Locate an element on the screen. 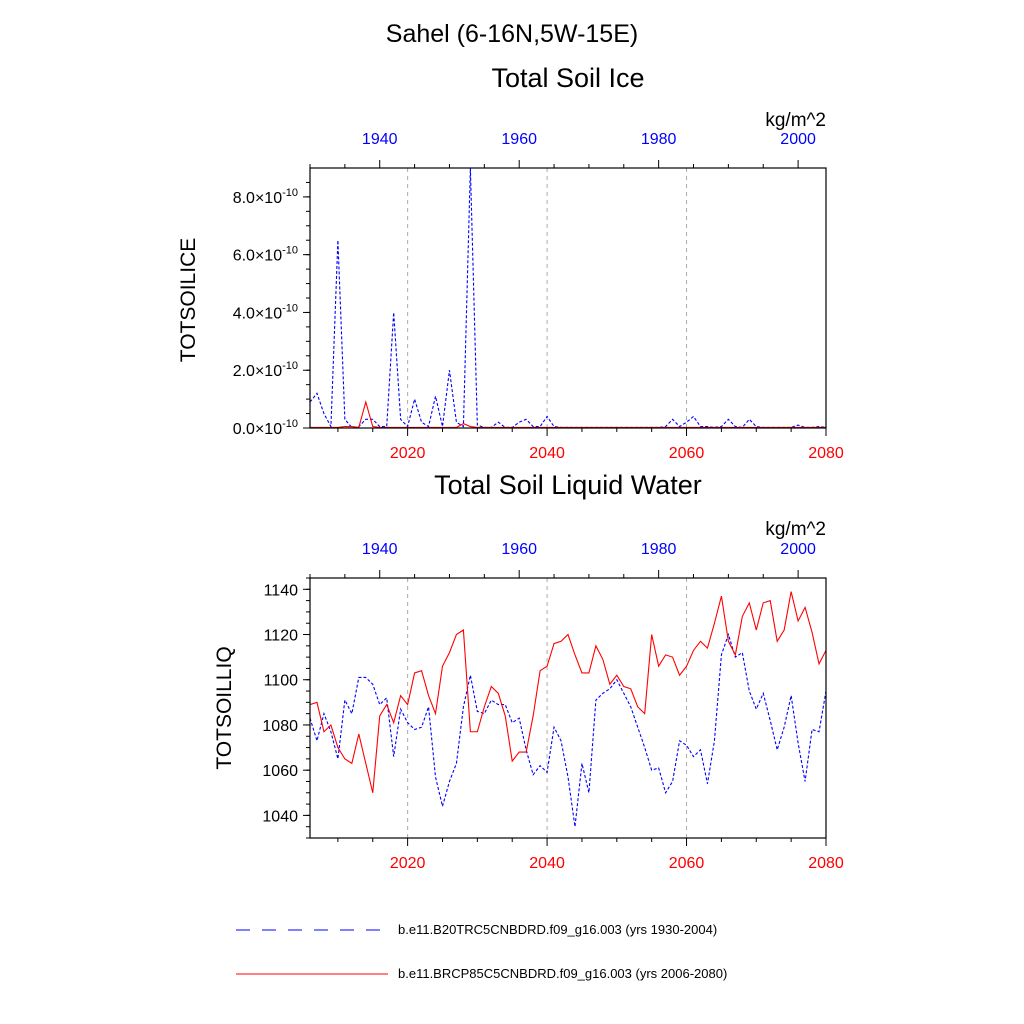 This screenshot has width=1024, height=1024. y-tick-mantissa: 0.0 is located at coordinates (244, 429).